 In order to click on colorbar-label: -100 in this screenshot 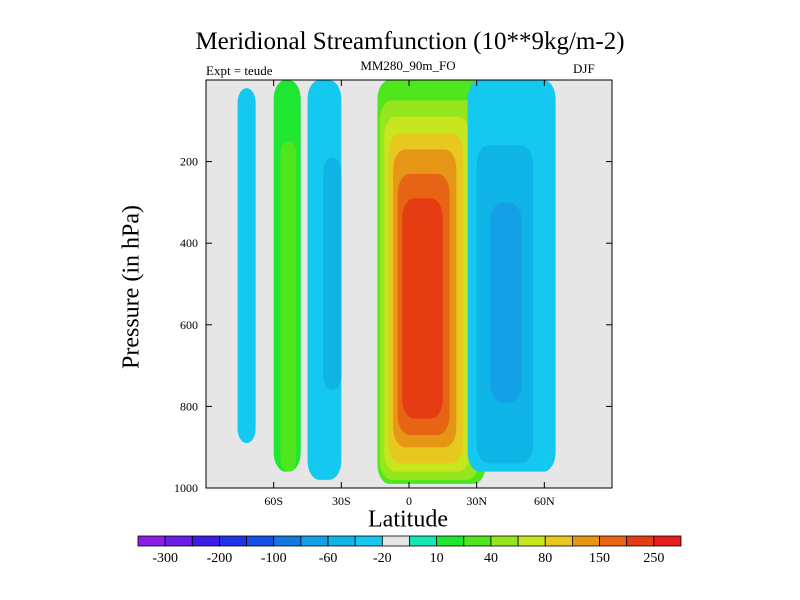, I will do `click(274, 558)`.